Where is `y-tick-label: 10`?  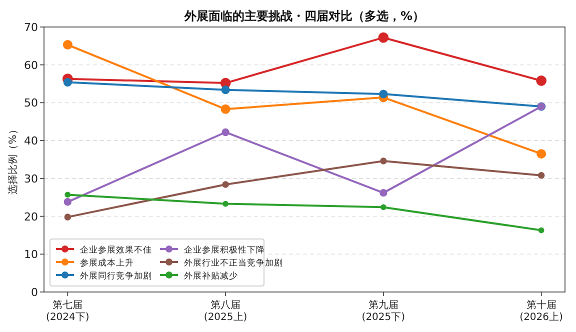 y-tick-label: 10 is located at coordinates (31, 255).